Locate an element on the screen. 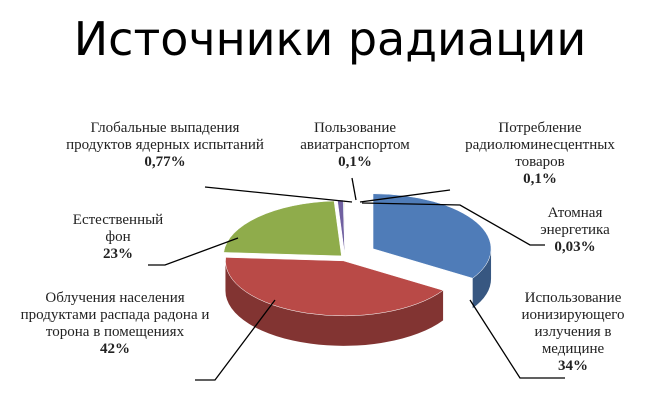 Image resolution: width=660 pixels, height=411 pixels. slice-label: Атомная энергетика 0,03% is located at coordinates (575, 230).